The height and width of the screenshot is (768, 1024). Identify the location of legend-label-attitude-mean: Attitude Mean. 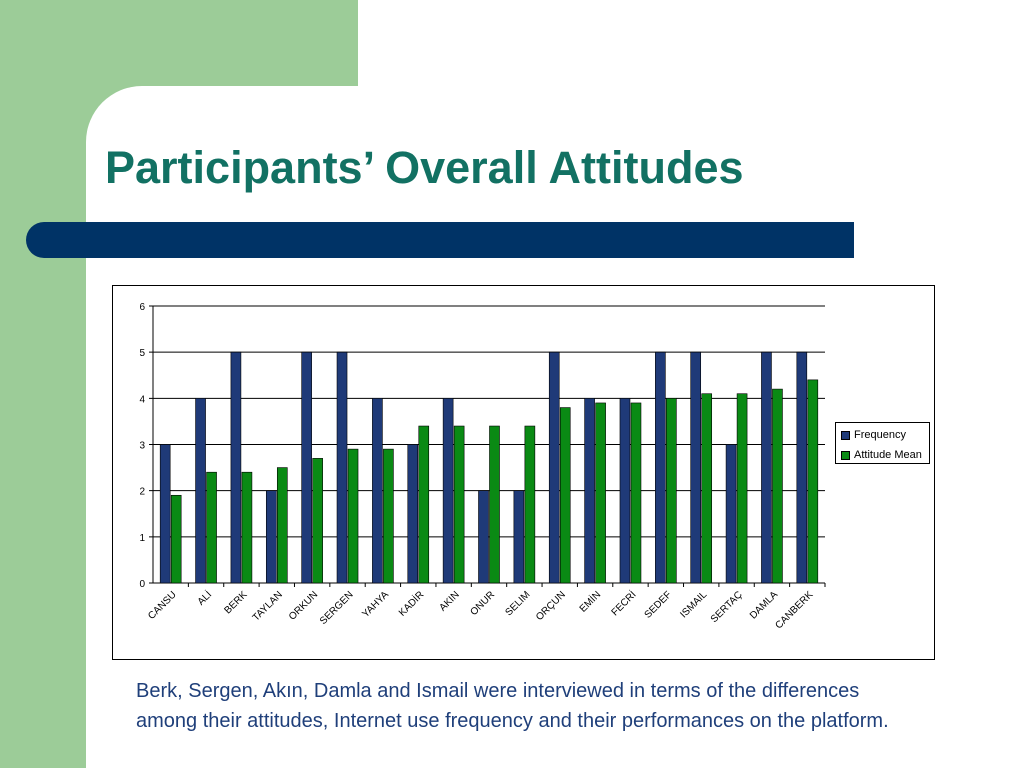
(888, 455).